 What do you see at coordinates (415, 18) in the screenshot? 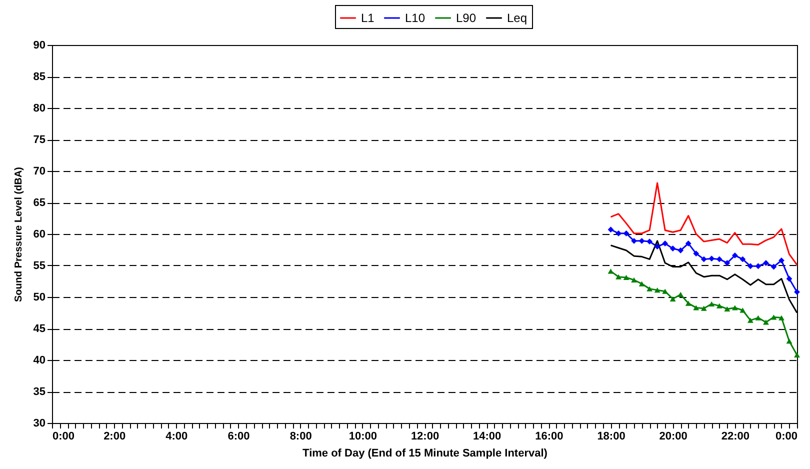
I see `legend-label: L10` at bounding box center [415, 18].